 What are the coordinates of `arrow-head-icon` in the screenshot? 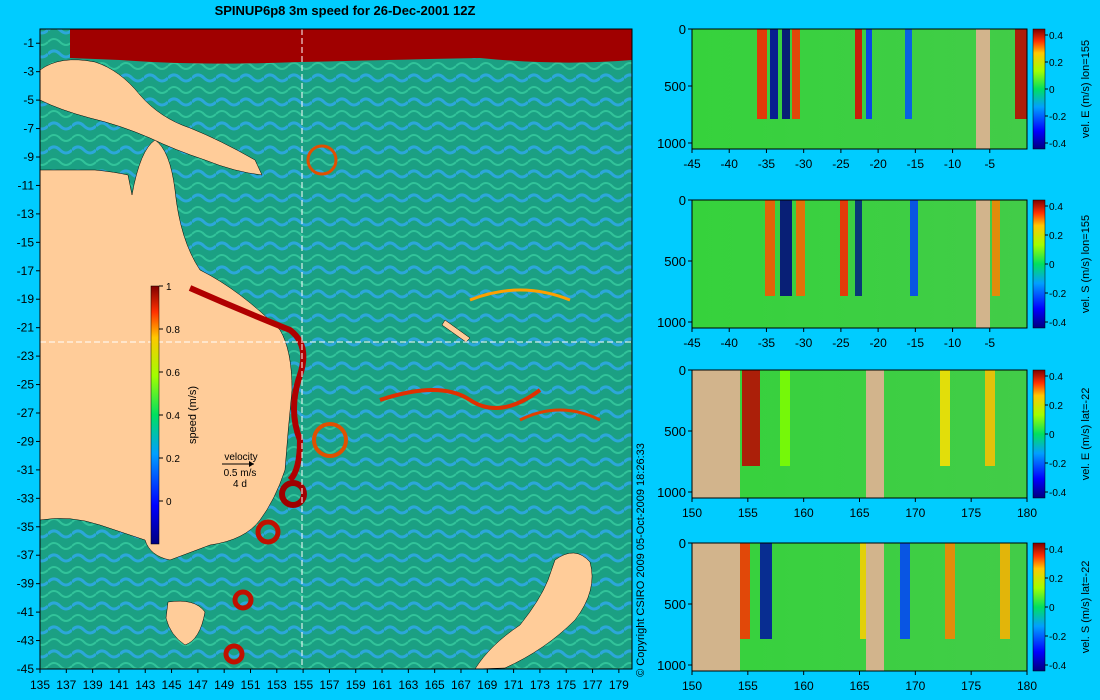 It's located at (251, 464).